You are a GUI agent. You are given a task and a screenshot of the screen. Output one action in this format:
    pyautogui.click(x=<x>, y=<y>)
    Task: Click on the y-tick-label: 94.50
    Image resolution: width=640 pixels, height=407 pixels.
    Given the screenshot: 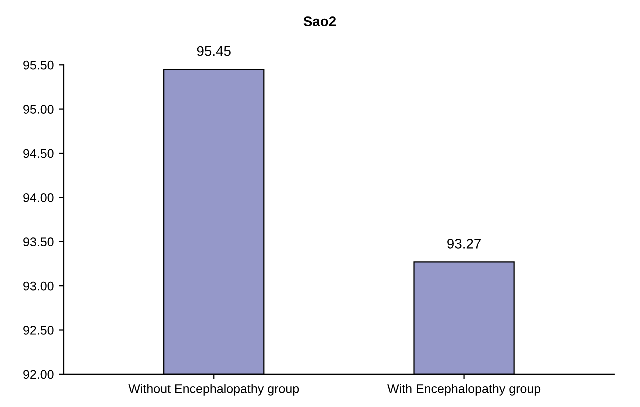 What is the action you would take?
    pyautogui.click(x=39, y=153)
    